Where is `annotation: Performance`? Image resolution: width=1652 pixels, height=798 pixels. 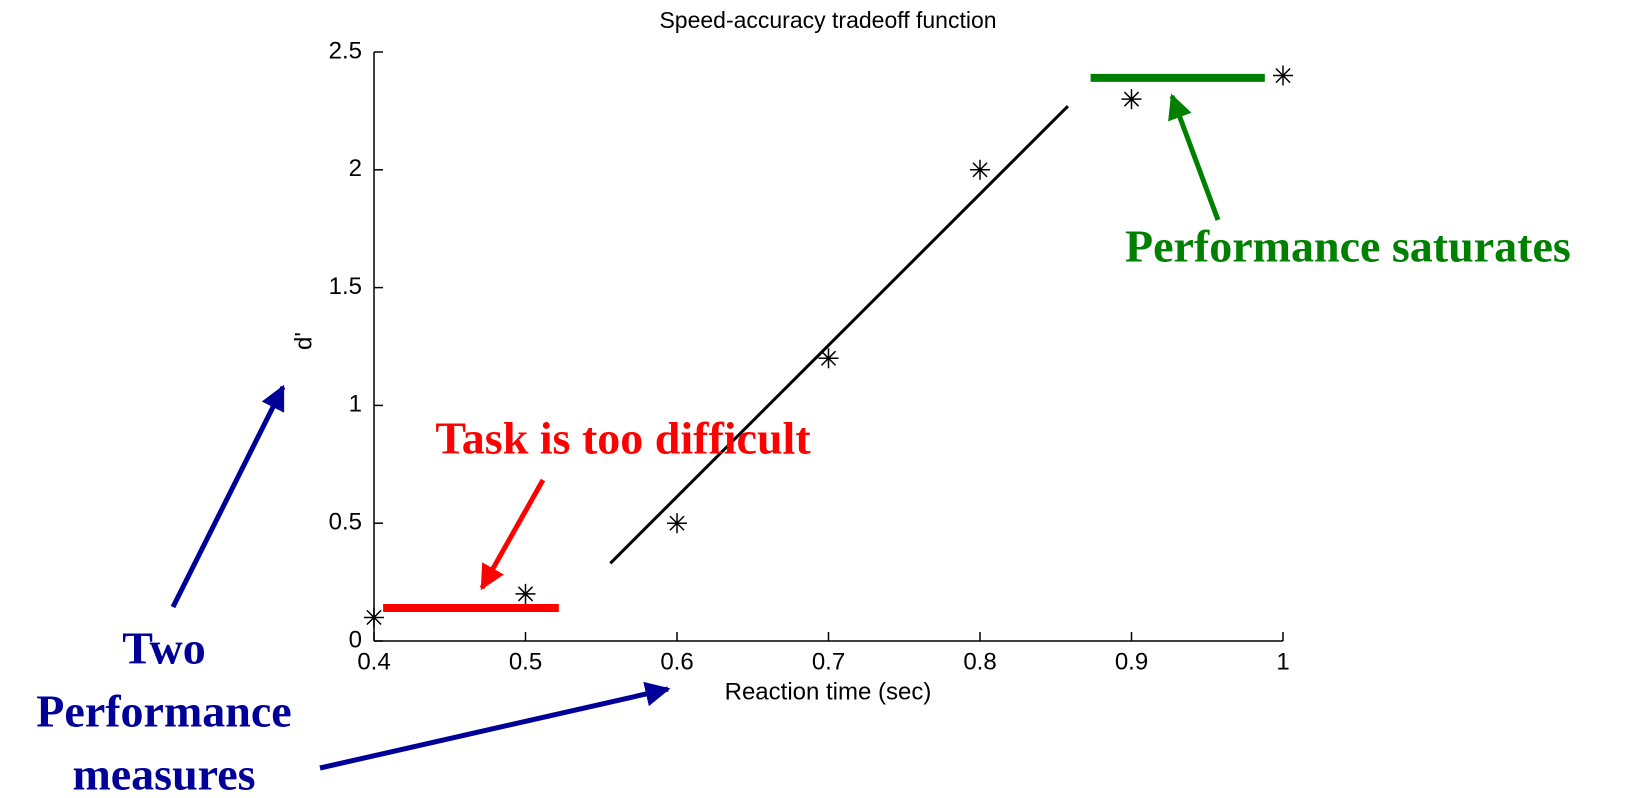
annotation: Performance is located at coordinates (163, 711).